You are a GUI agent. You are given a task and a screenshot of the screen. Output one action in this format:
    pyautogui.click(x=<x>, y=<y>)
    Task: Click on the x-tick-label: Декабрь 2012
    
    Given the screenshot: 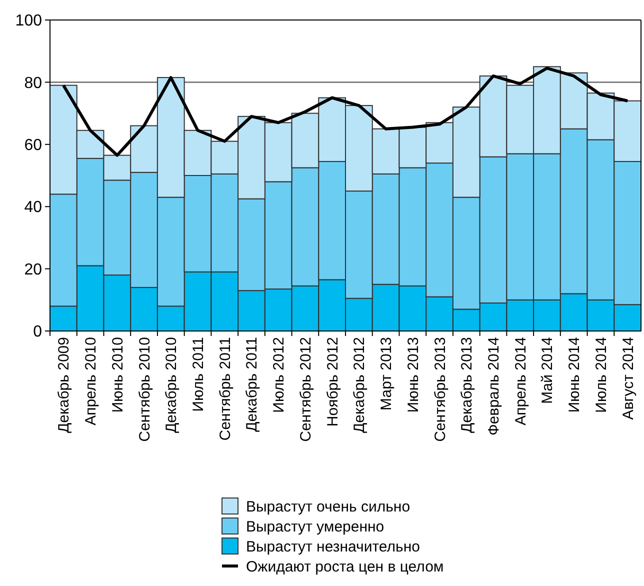 What is the action you would take?
    pyautogui.click(x=359, y=385)
    